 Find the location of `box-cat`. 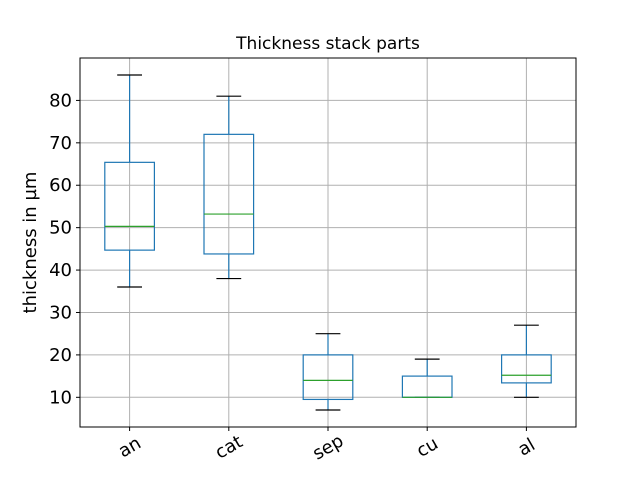

box-cat is located at coordinates (229, 187).